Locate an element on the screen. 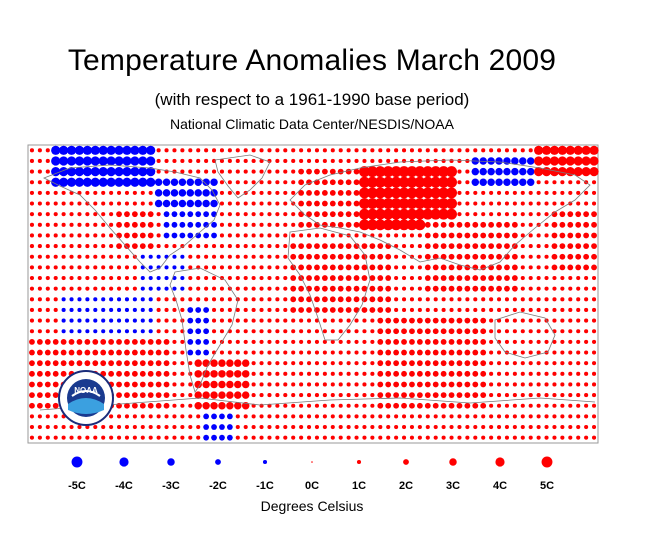 This screenshot has height=534, width=650. africa-outline is located at coordinates (329, 284).